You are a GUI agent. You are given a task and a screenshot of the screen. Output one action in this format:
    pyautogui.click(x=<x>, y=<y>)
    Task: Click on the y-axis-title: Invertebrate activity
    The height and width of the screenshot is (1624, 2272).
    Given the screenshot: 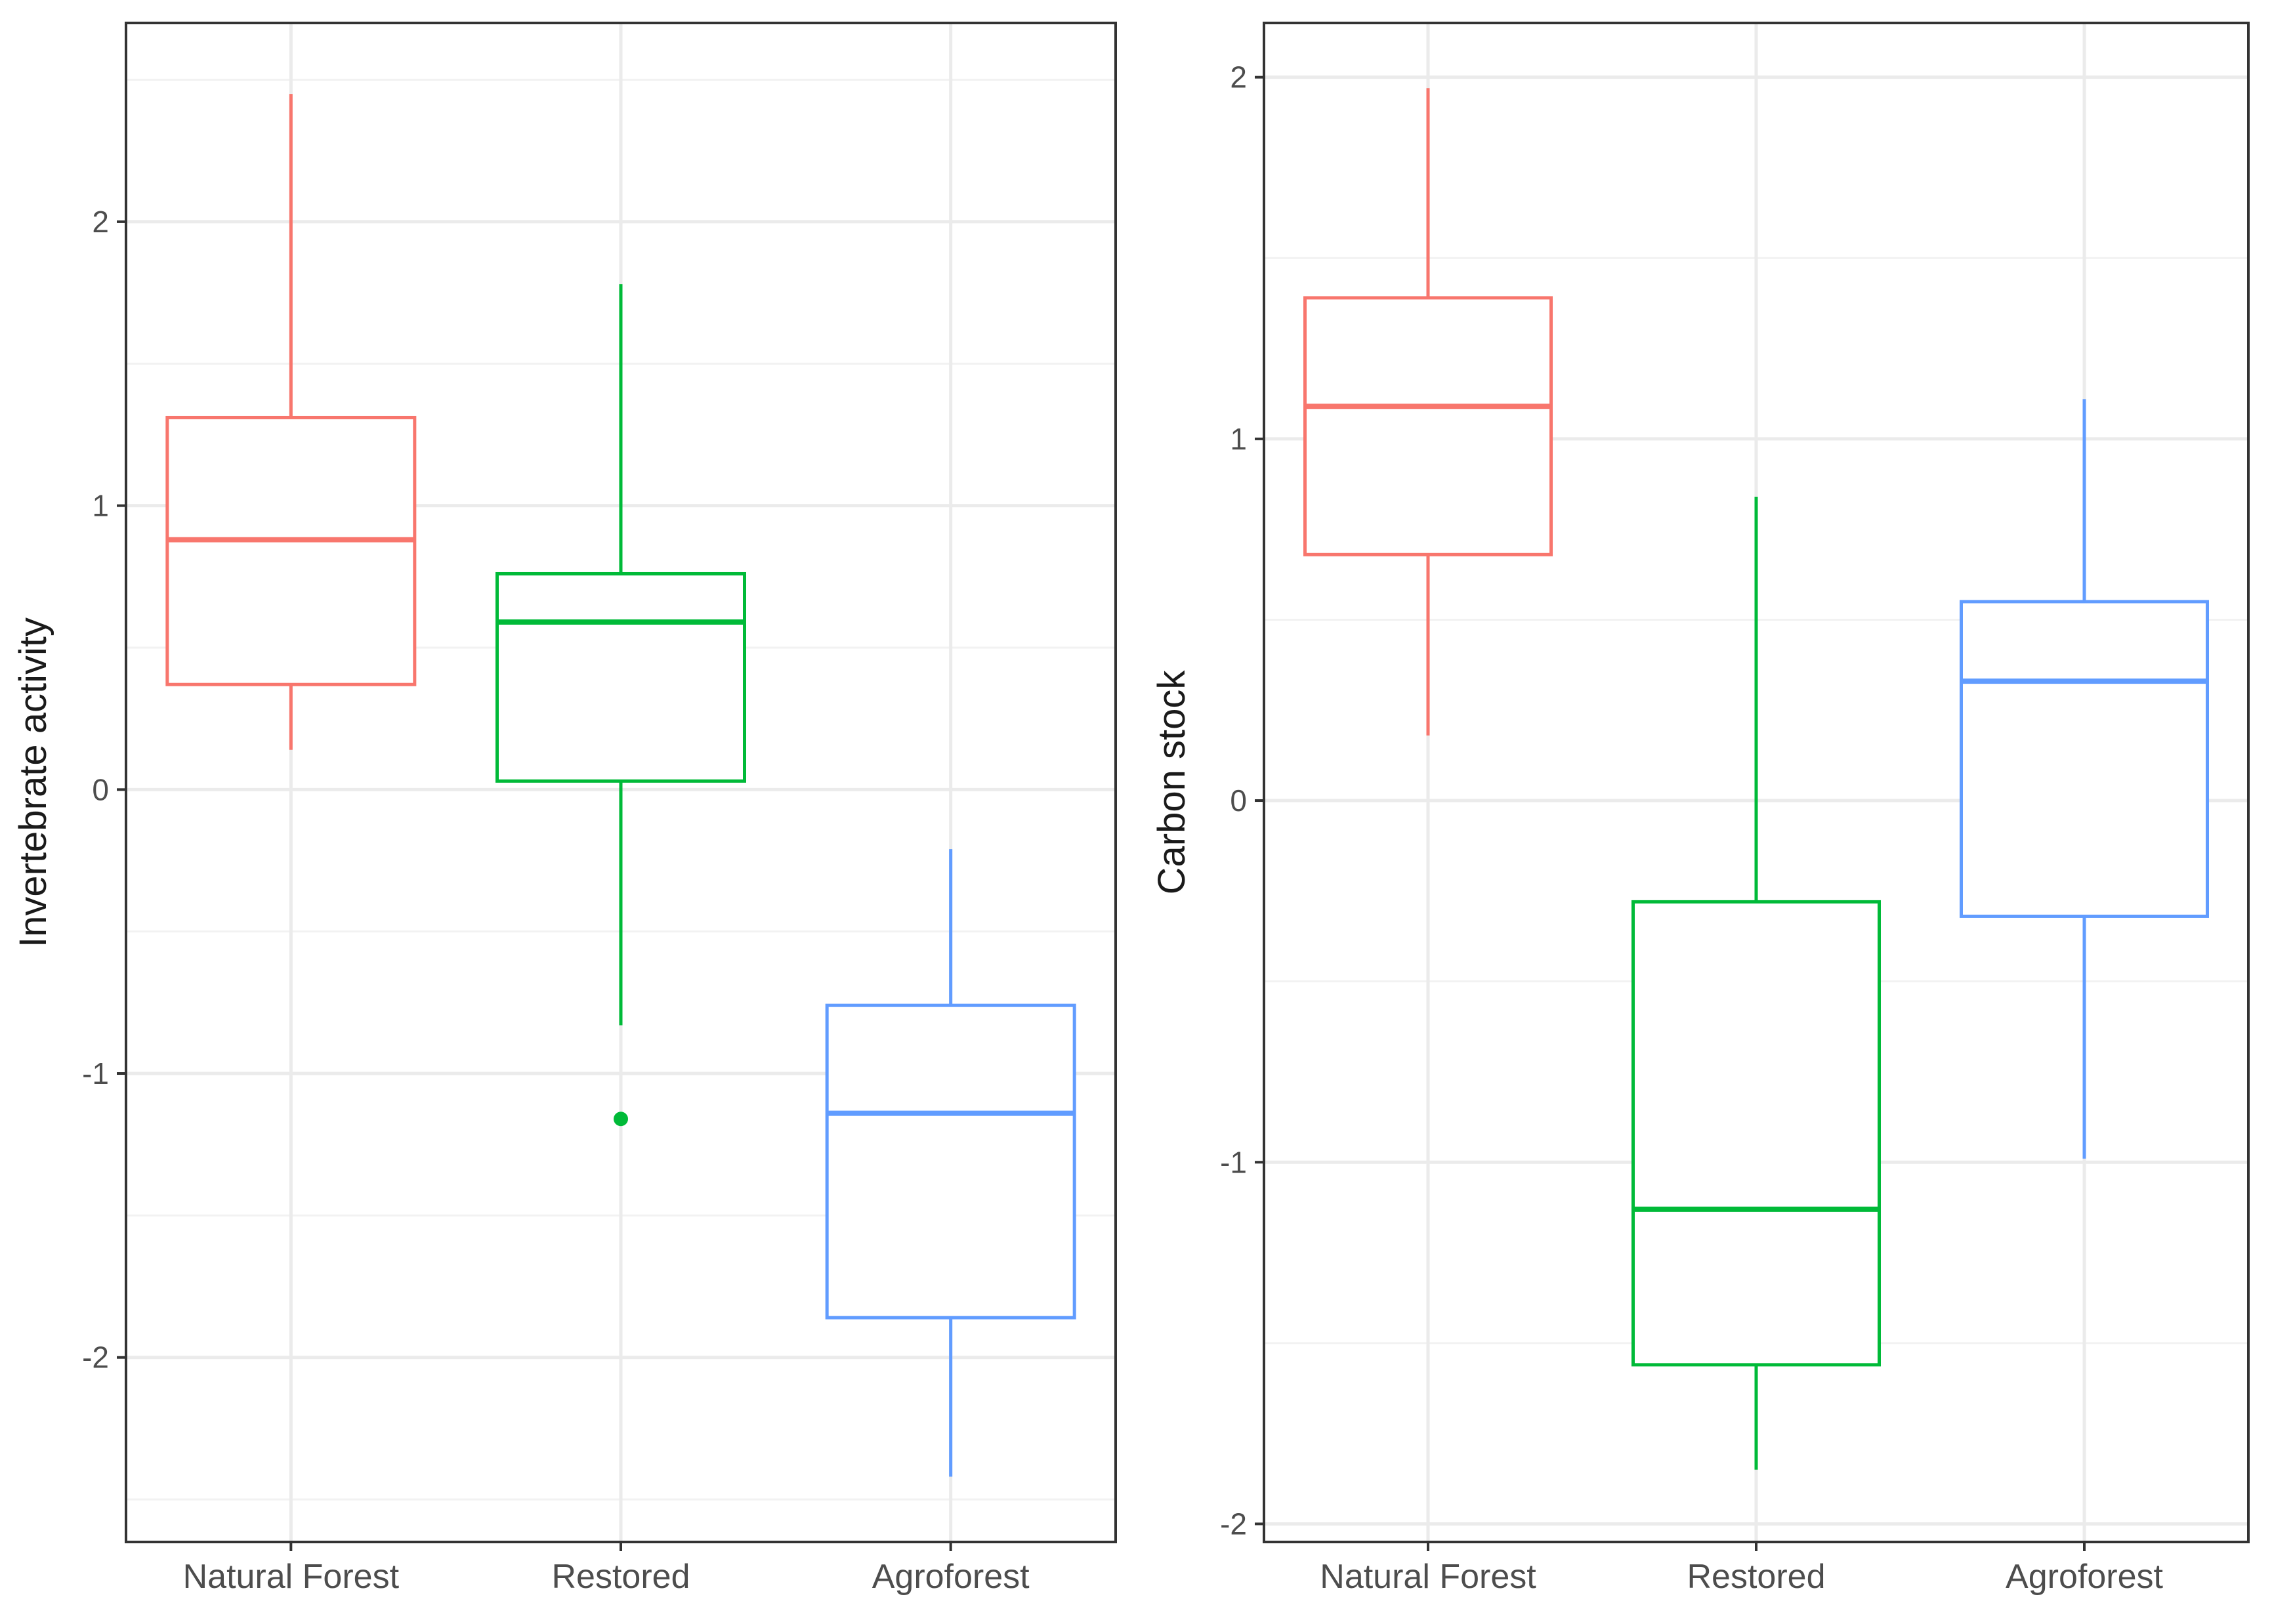 What is the action you would take?
    pyautogui.click(x=33, y=782)
    